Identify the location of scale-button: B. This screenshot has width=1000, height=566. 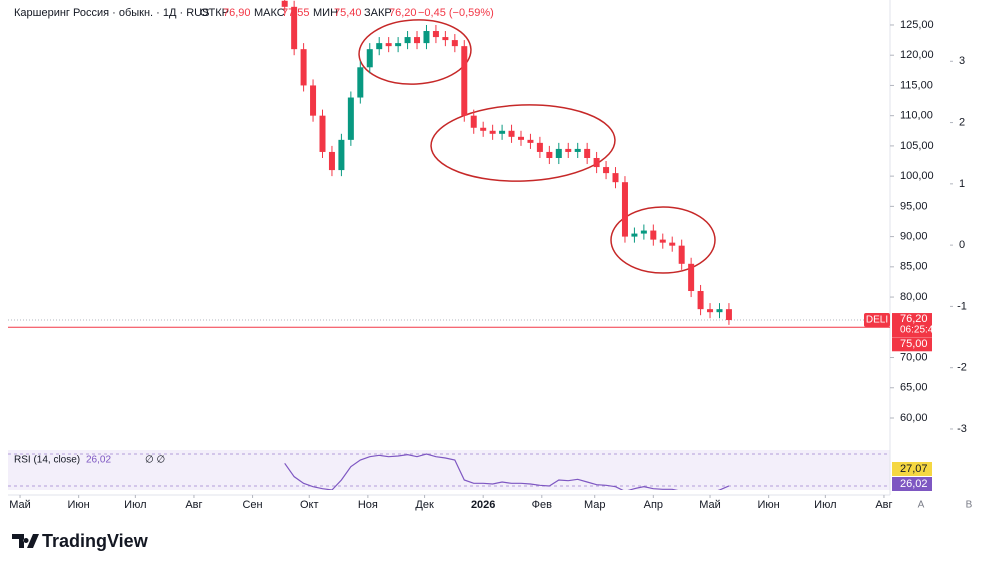
(969, 505).